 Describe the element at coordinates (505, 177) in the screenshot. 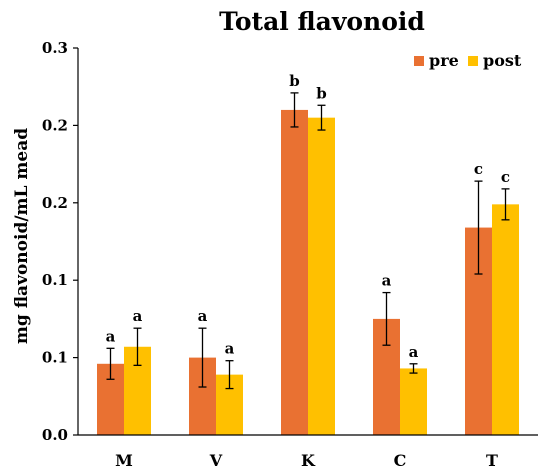

I see `significance-label-post-T: c` at that location.